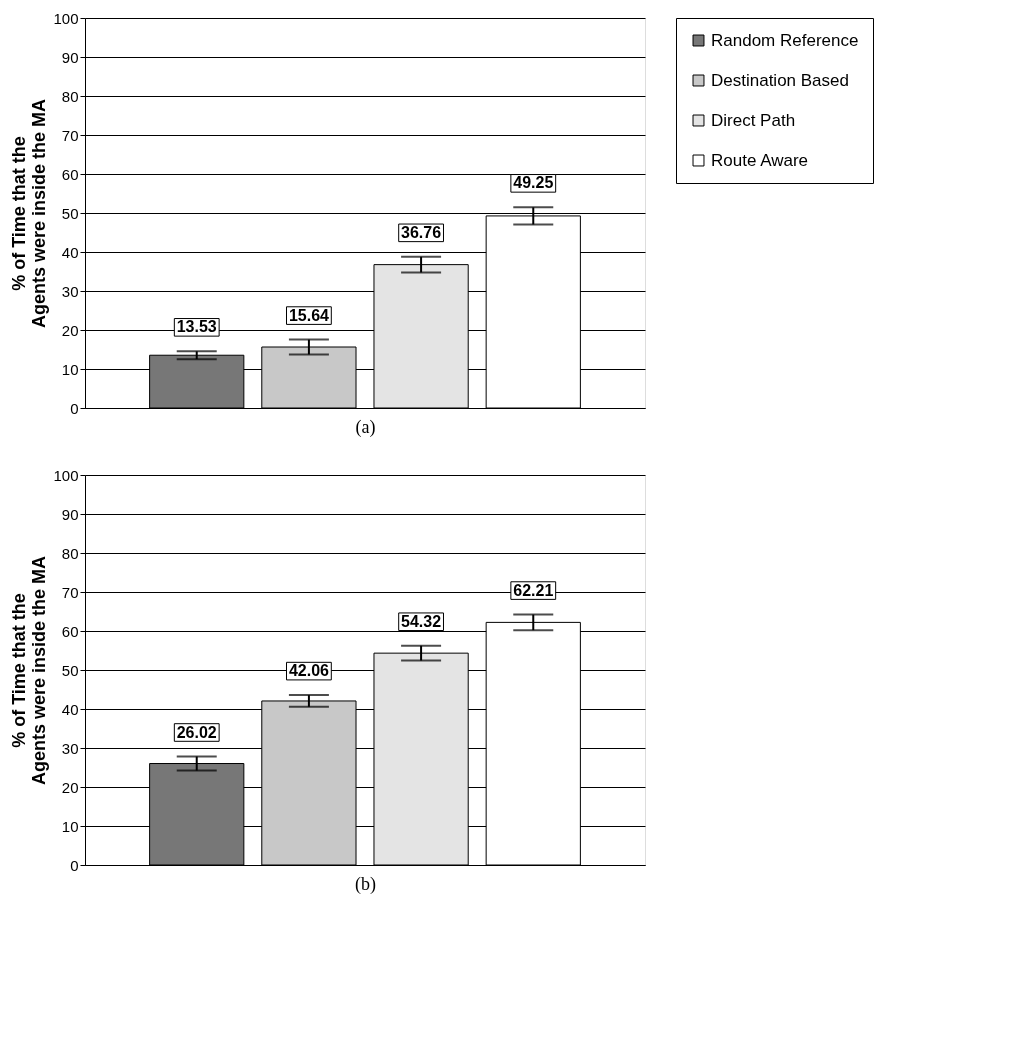 The image size is (1024, 1059). What do you see at coordinates (785, 40) in the screenshot?
I see `legend-label: Random Reference` at bounding box center [785, 40].